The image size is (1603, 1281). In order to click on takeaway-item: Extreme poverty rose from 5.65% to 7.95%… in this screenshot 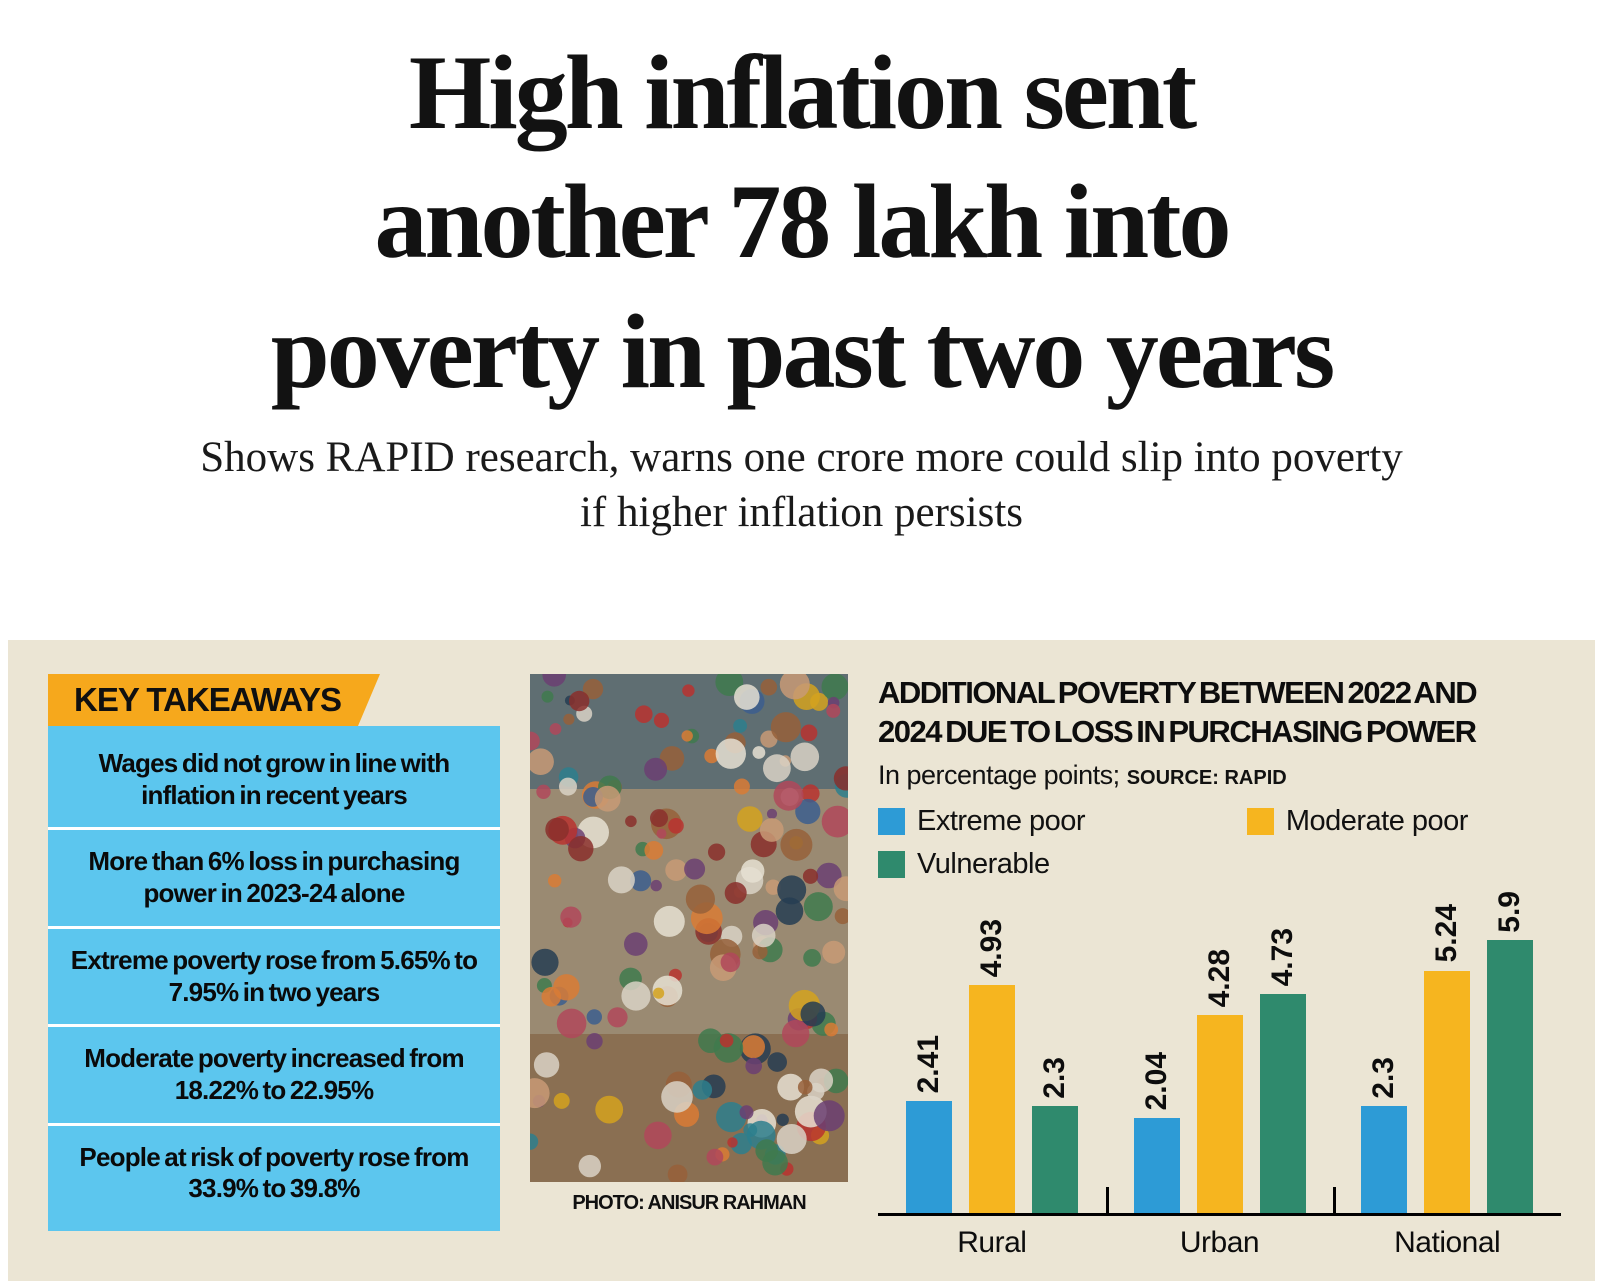, I will do `click(274, 974)`.